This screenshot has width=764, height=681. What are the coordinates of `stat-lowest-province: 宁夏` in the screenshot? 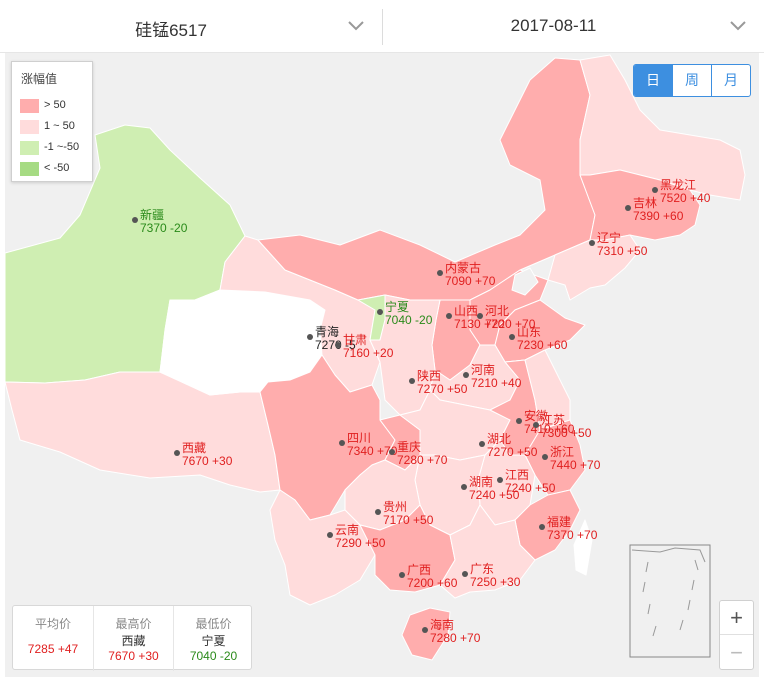 It's located at (213, 640).